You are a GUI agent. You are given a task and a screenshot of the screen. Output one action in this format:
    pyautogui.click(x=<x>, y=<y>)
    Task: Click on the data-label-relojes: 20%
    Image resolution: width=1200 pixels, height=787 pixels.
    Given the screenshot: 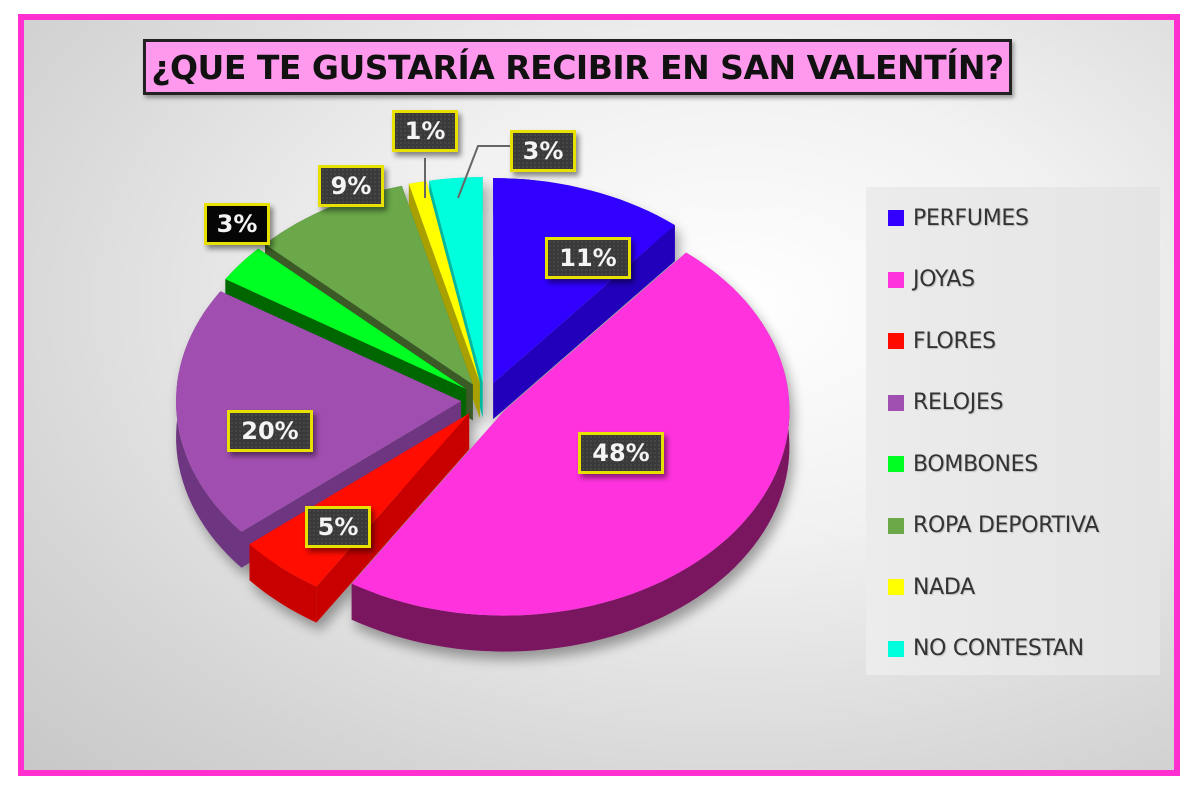 What is the action you would take?
    pyautogui.click(x=270, y=431)
    